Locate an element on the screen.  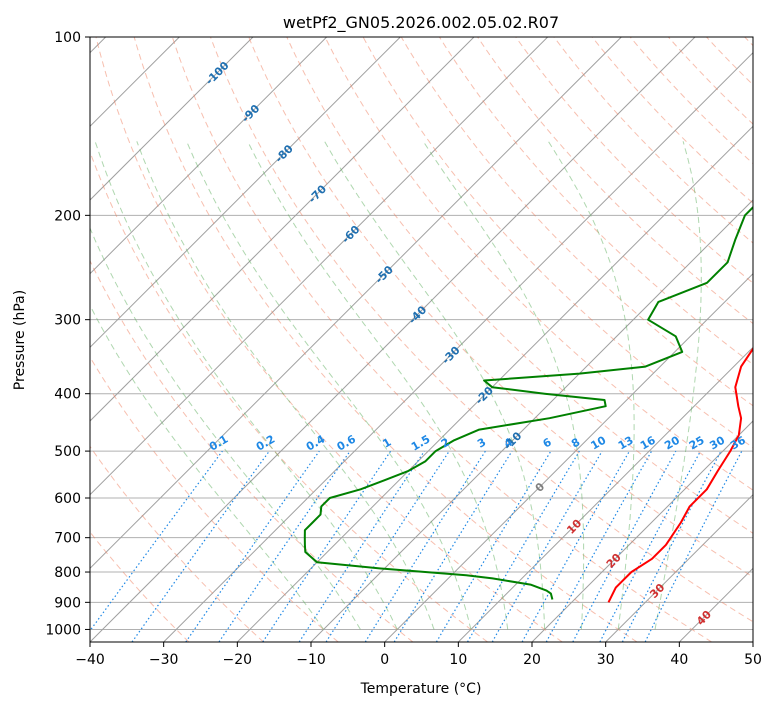
mixing-ratio-label: 20 is located at coordinates (672, 442).